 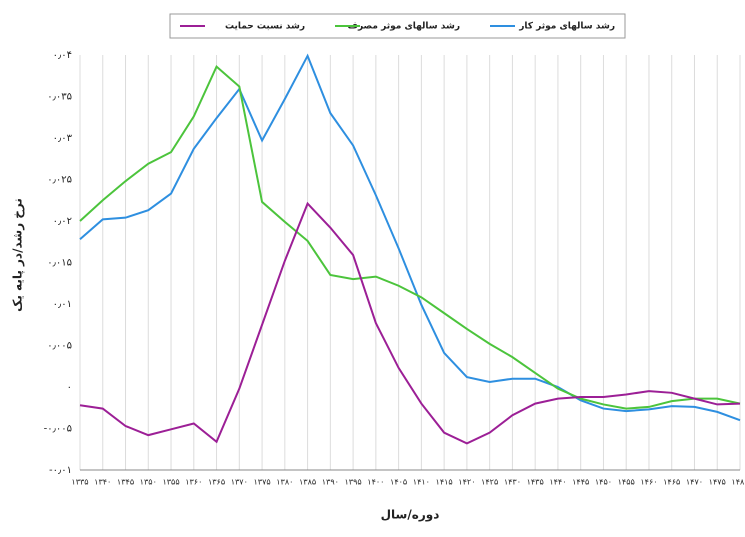 What do you see at coordinates (410, 515) in the screenshot?
I see `x-axis-title: دوره/سال` at bounding box center [410, 515].